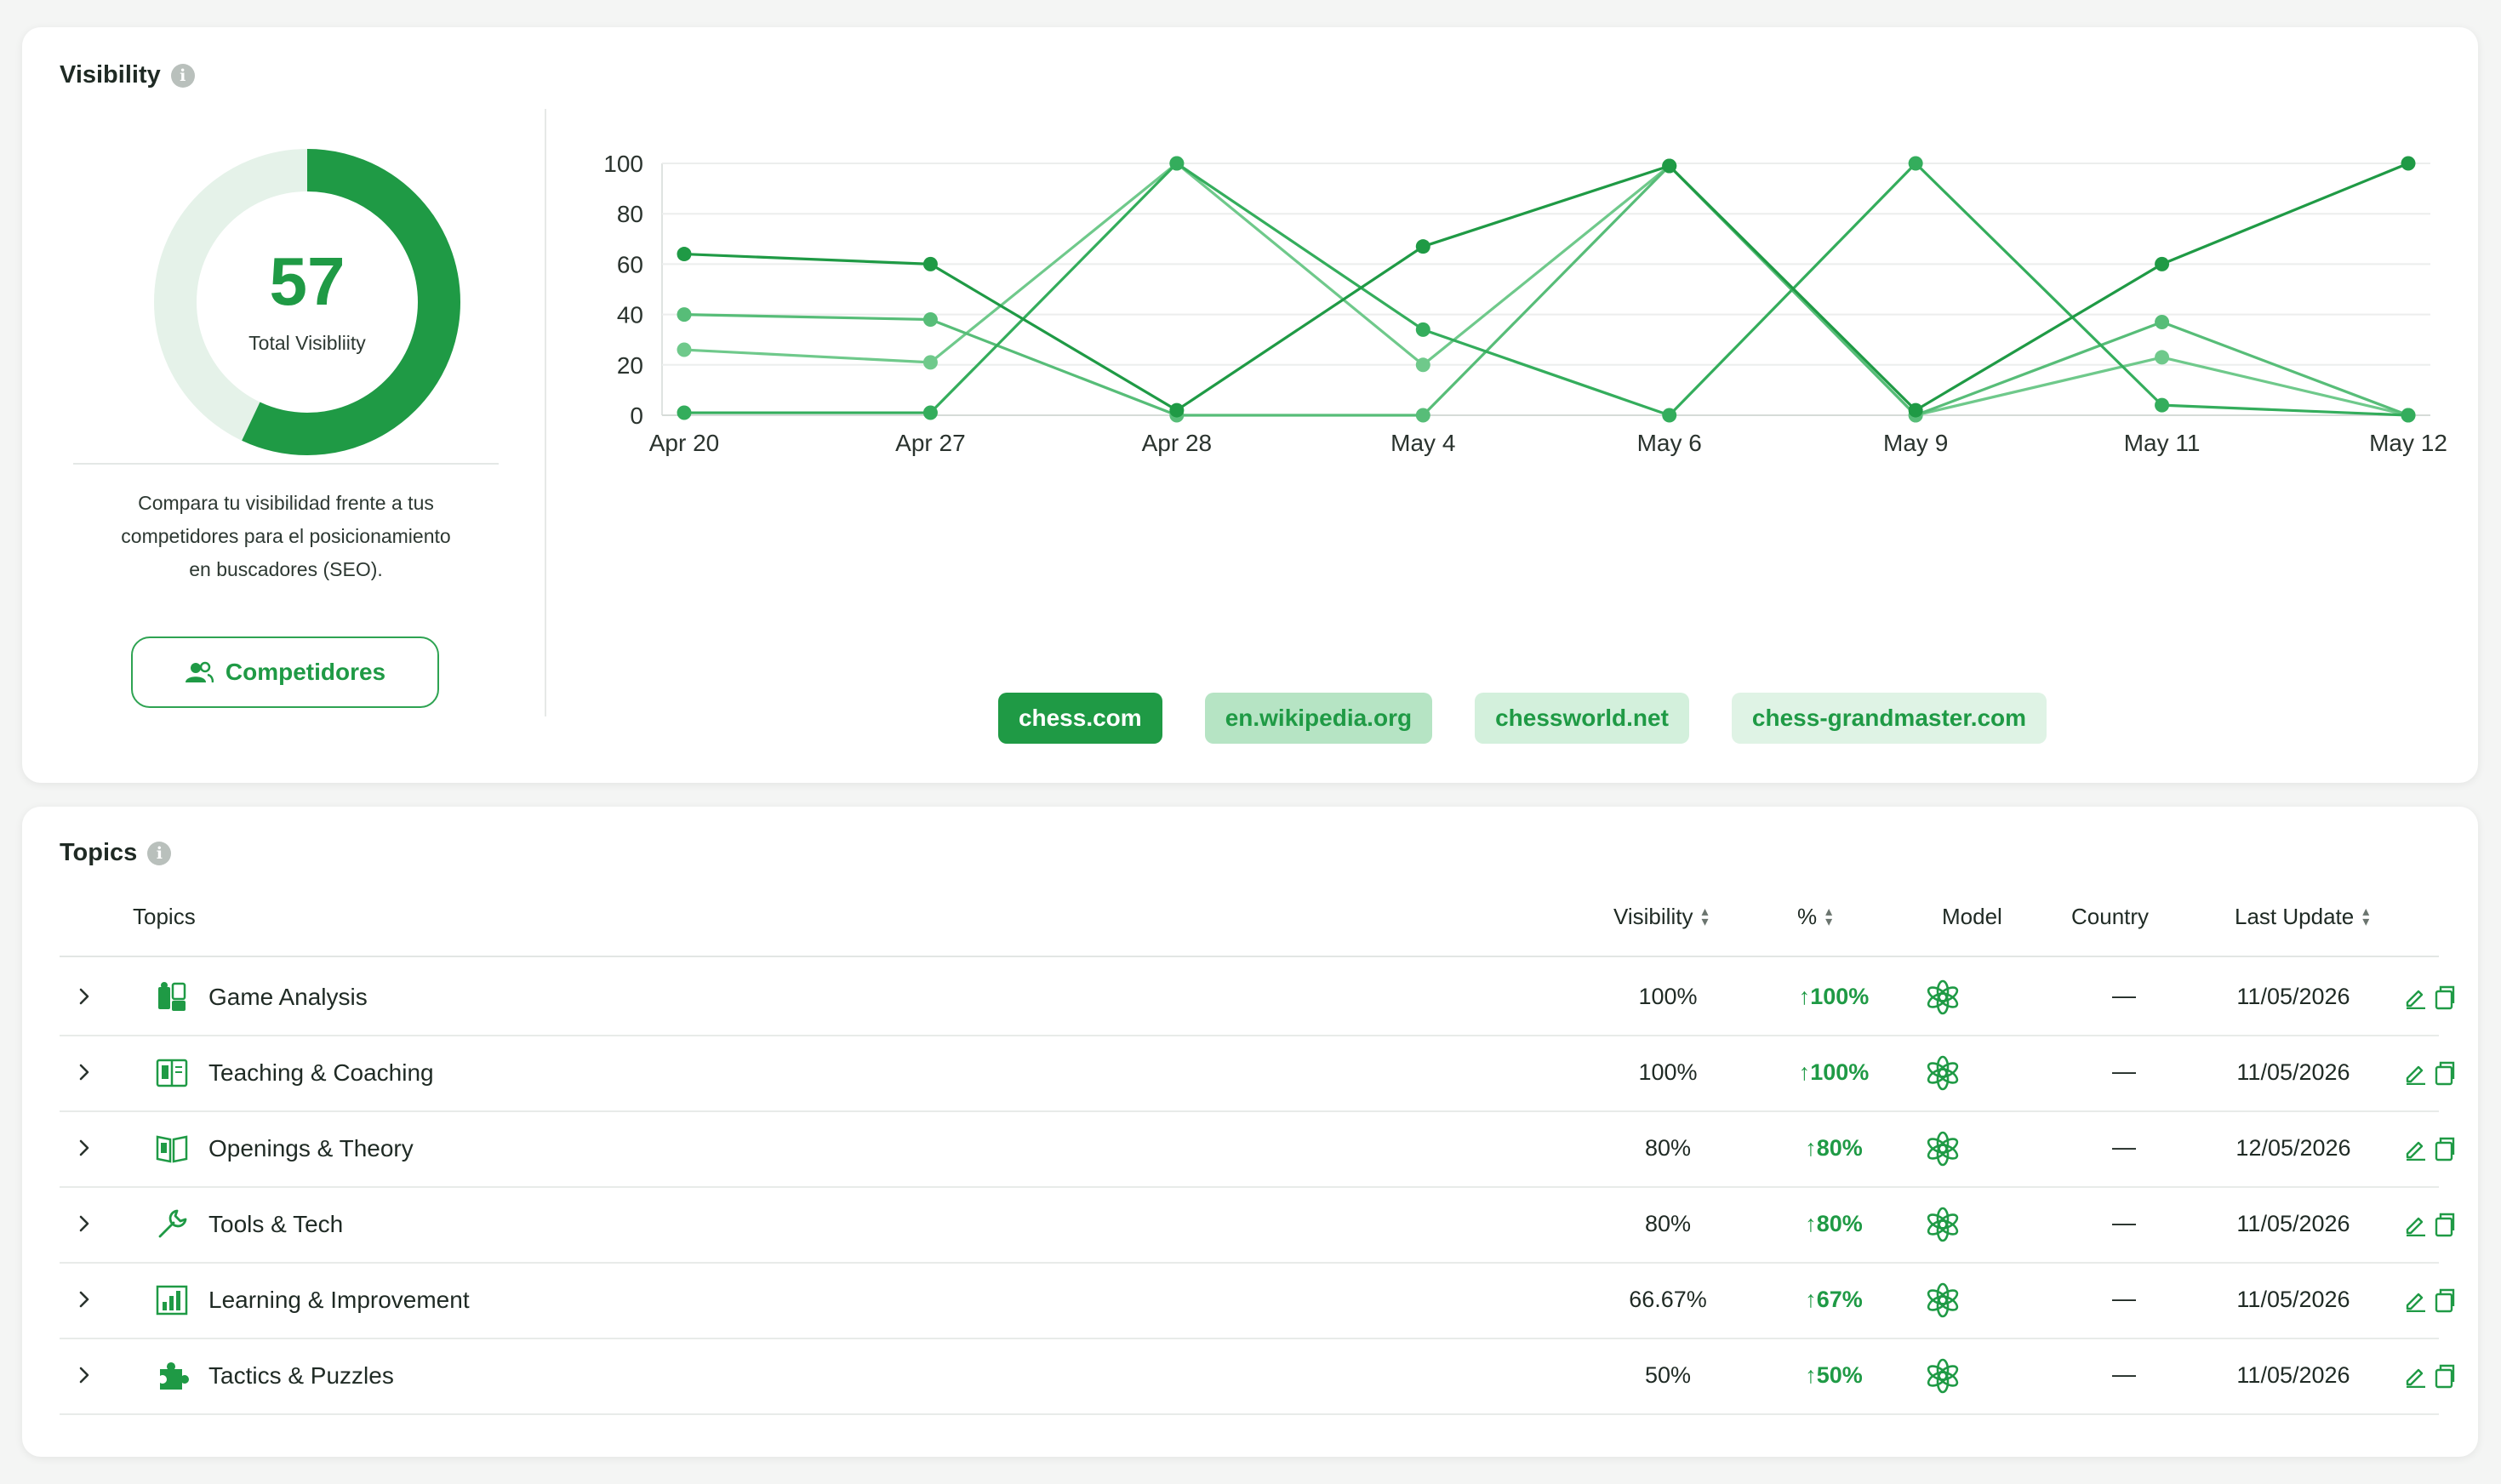  I want to click on total-visibility-value: 57, so click(307, 281).